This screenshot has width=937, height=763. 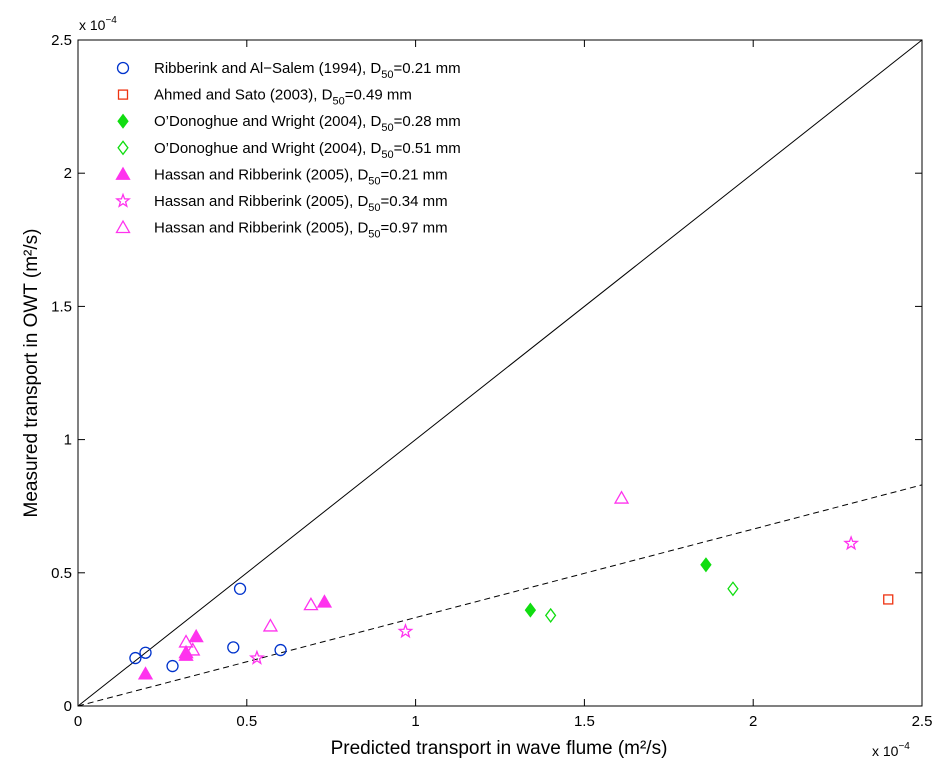 What do you see at coordinates (427, 121) in the screenshot?
I see `legend-label-value: =0.28 mm` at bounding box center [427, 121].